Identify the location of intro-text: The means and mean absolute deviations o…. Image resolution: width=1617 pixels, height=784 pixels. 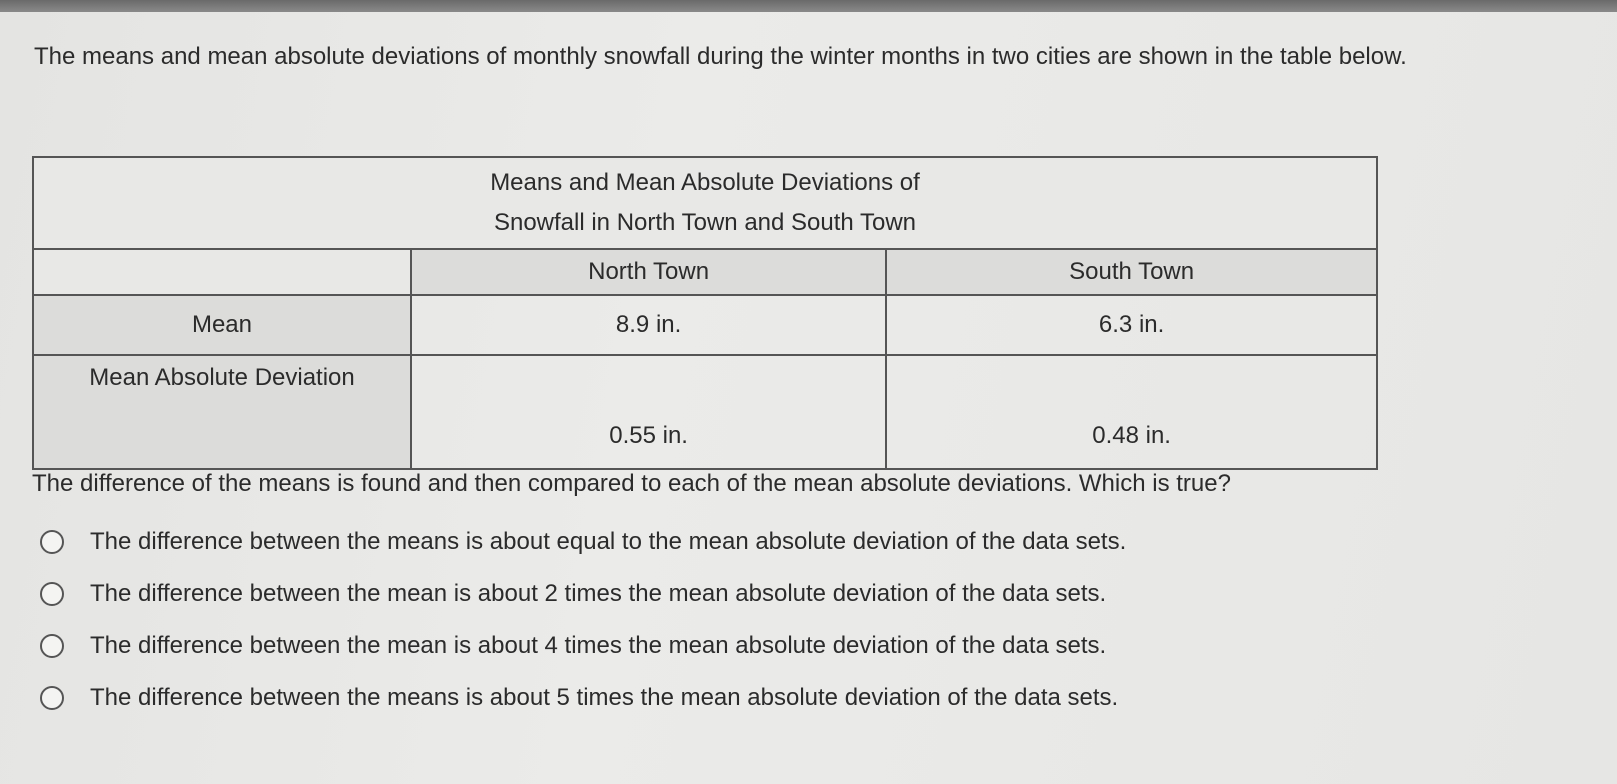
(720, 56).